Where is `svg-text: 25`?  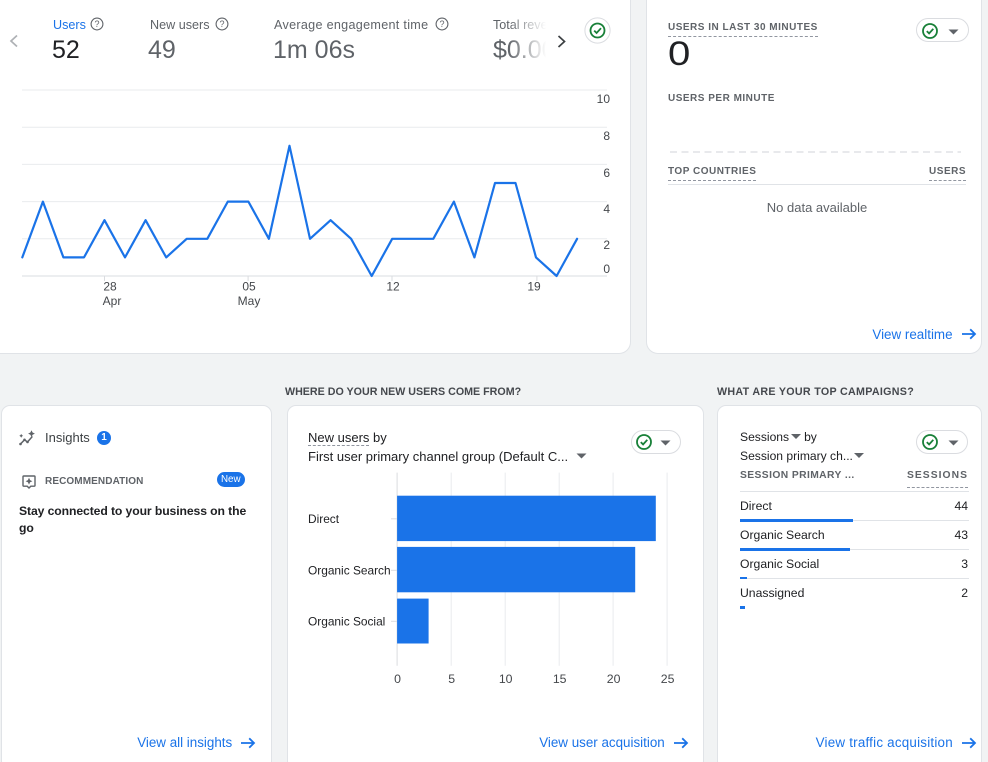
svg-text: 25 is located at coordinates (668, 679).